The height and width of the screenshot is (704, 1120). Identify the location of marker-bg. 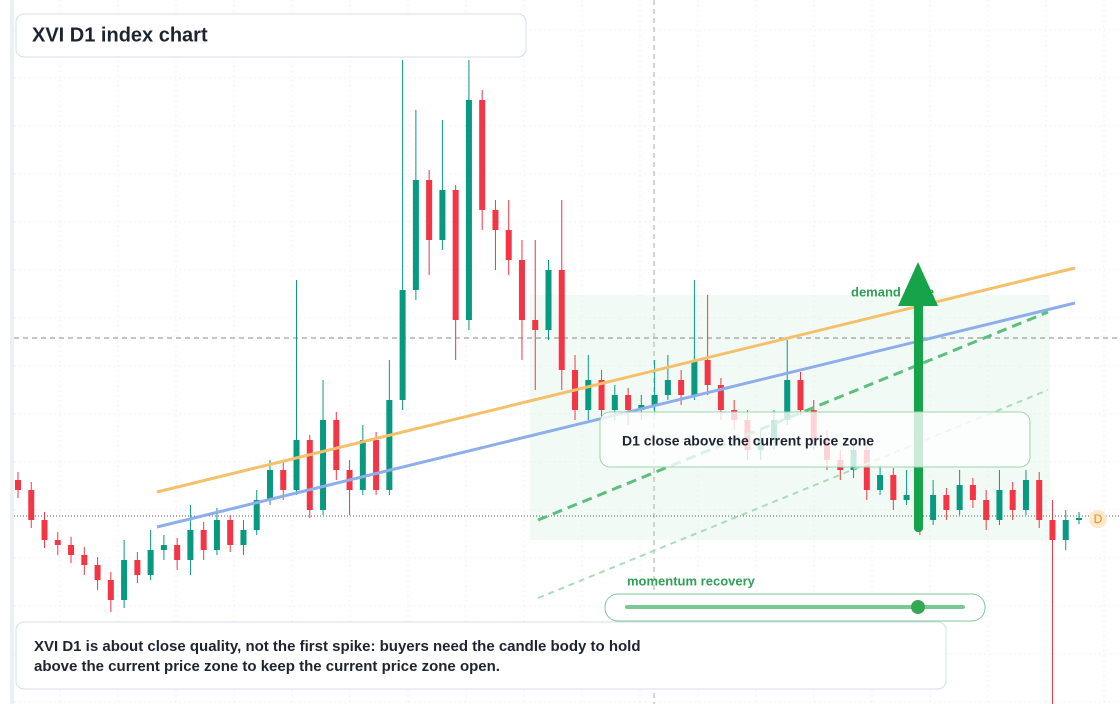
(1098, 519).